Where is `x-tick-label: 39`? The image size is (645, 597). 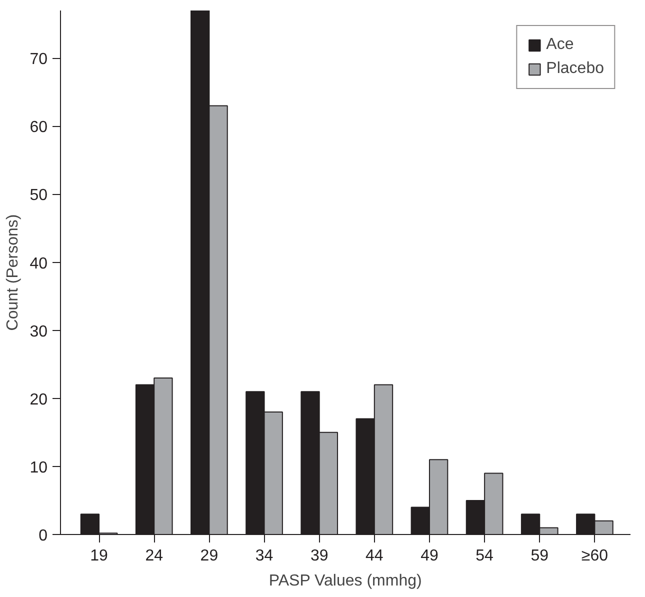
x-tick-label: 39 is located at coordinates (319, 556).